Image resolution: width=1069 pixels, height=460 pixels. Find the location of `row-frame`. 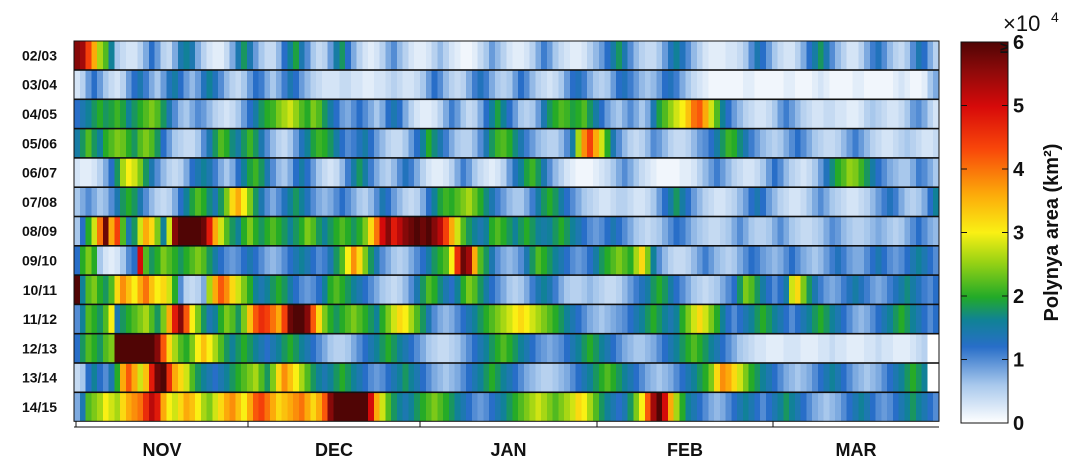

row-frame is located at coordinates (506, 377).